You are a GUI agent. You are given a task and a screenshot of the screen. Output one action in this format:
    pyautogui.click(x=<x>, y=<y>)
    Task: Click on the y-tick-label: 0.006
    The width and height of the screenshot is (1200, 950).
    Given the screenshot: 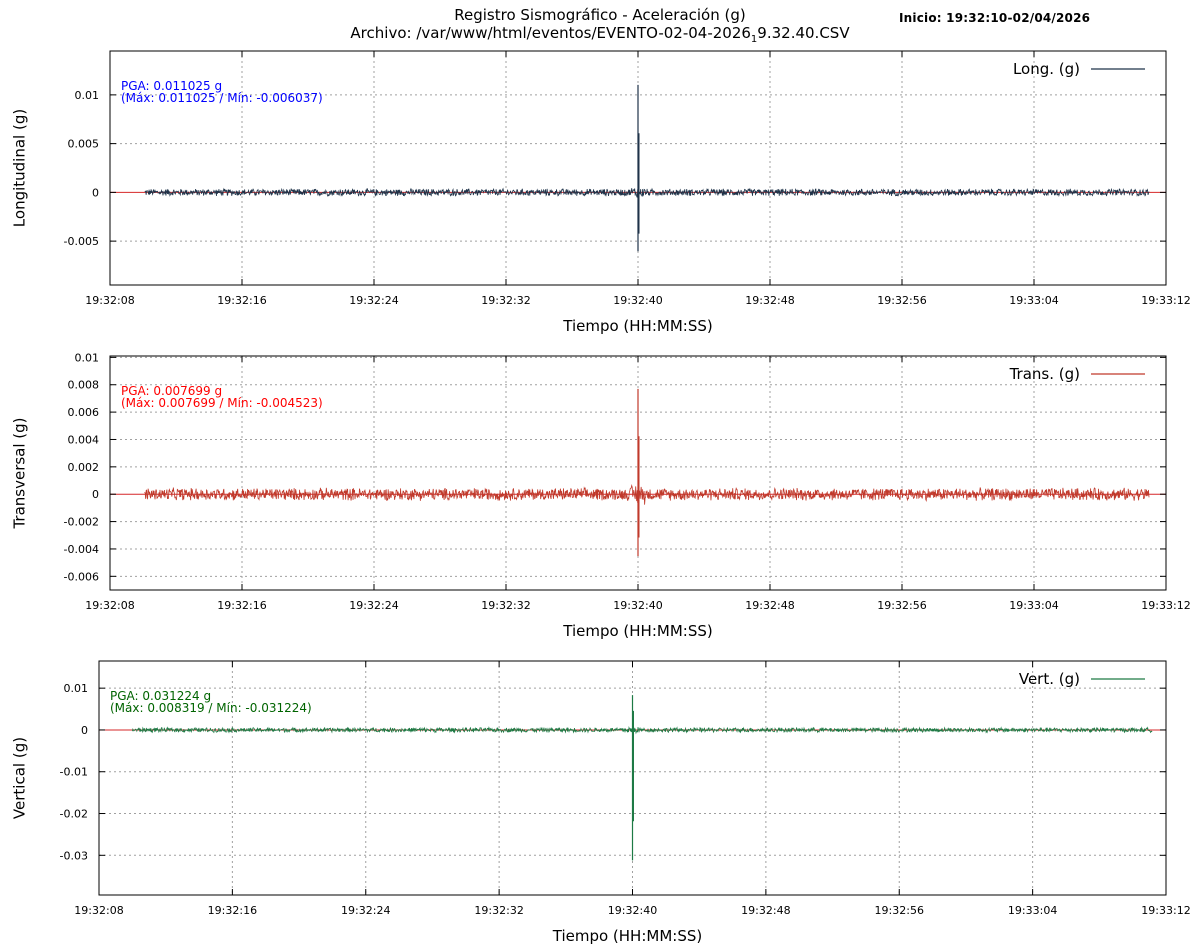 What is the action you would take?
    pyautogui.click(x=84, y=412)
    